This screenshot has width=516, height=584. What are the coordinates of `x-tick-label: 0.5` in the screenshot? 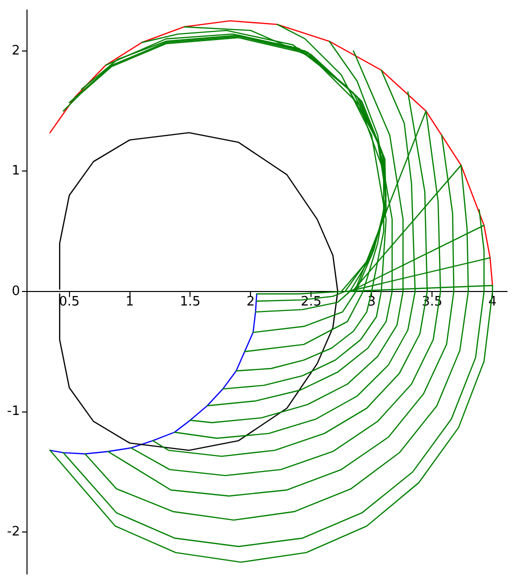 It's located at (69, 302).